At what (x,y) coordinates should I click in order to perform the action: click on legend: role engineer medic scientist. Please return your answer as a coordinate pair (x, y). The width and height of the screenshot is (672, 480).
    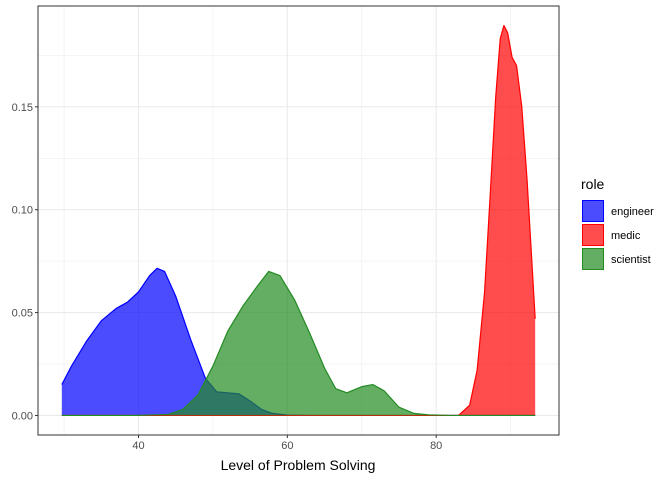
    Looking at the image, I should click on (617, 223).